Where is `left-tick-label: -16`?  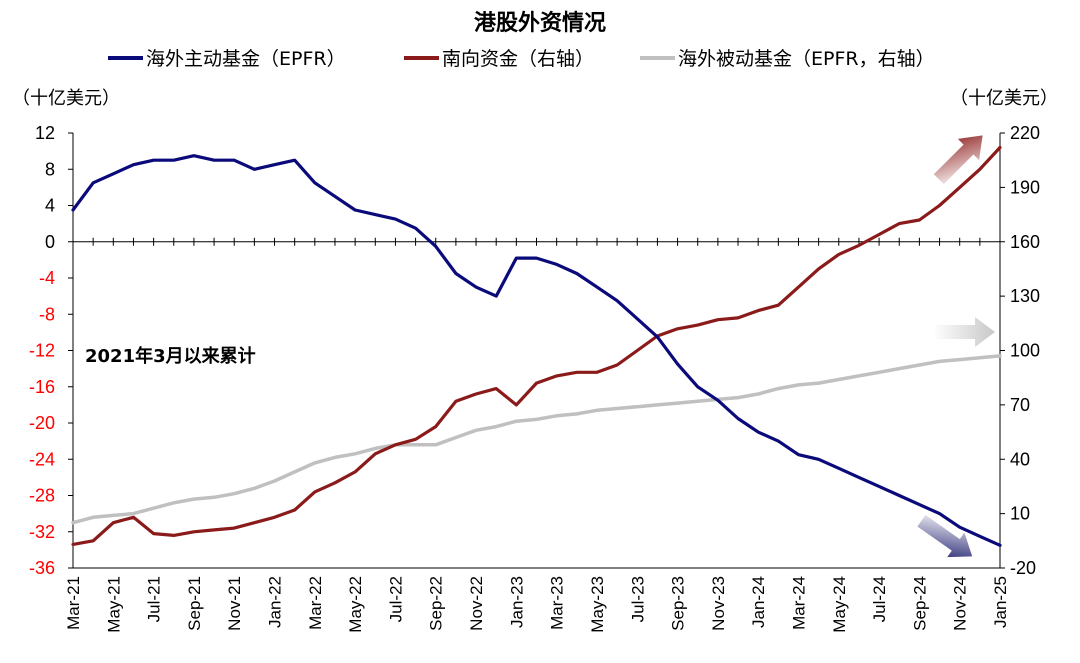 left-tick-label: -16 is located at coordinates (42, 387).